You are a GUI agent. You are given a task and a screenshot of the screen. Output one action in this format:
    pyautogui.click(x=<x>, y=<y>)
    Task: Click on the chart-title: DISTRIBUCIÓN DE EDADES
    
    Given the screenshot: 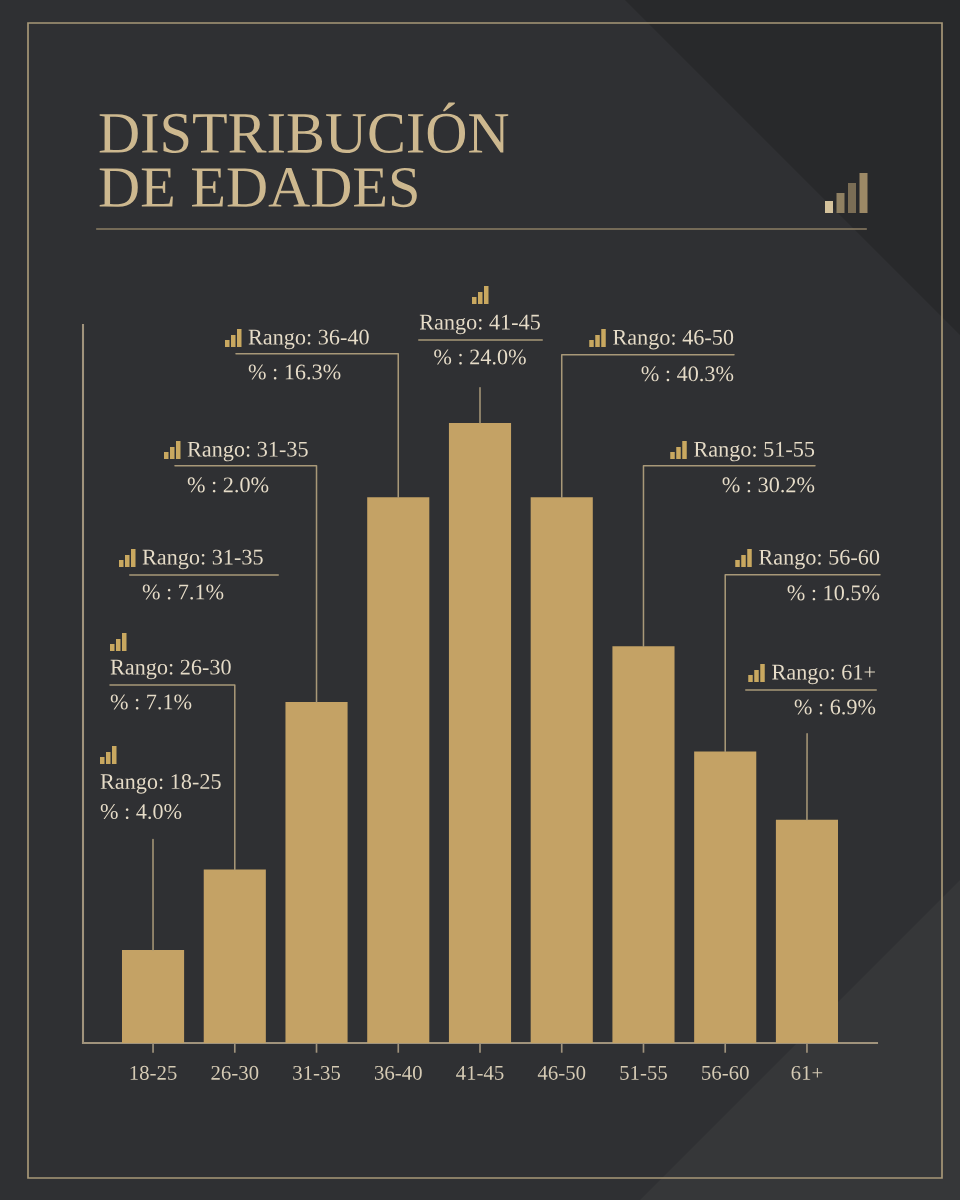 What is the action you would take?
    pyautogui.click(x=304, y=155)
    